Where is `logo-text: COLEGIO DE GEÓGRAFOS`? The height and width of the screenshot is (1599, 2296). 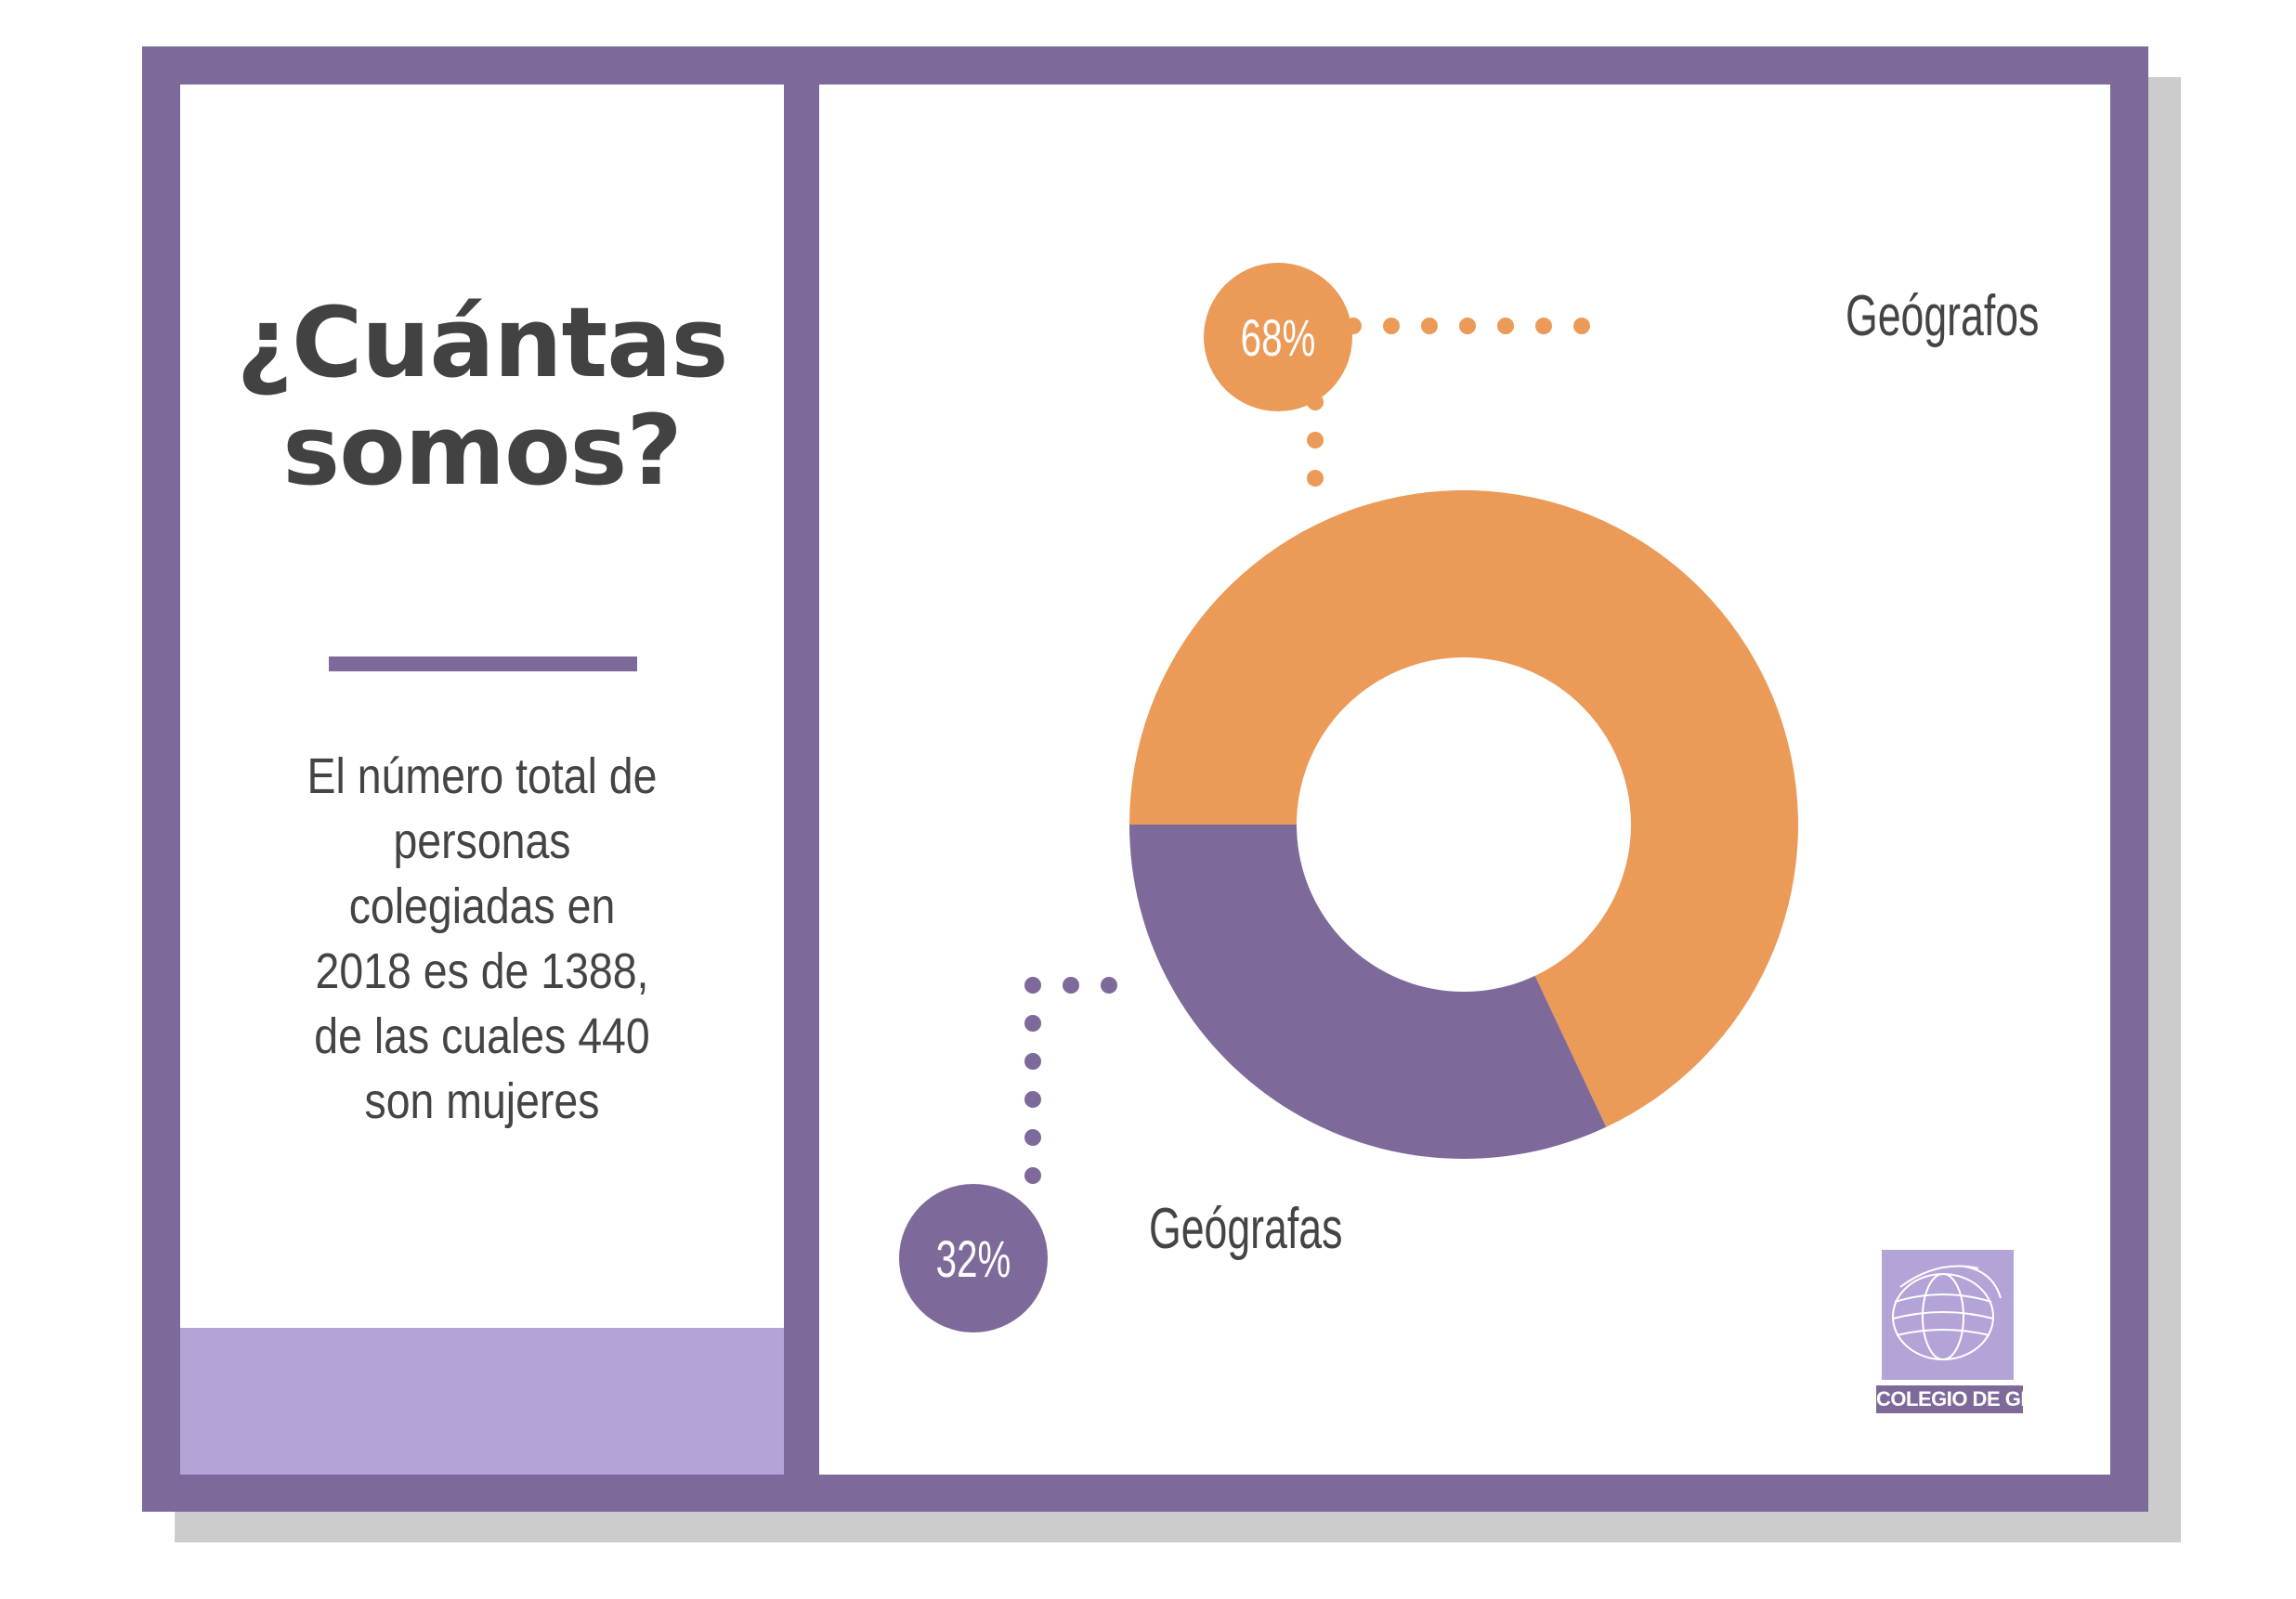
logo-text: COLEGIO DE GEÓGRAFOS is located at coordinates (1949, 1399).